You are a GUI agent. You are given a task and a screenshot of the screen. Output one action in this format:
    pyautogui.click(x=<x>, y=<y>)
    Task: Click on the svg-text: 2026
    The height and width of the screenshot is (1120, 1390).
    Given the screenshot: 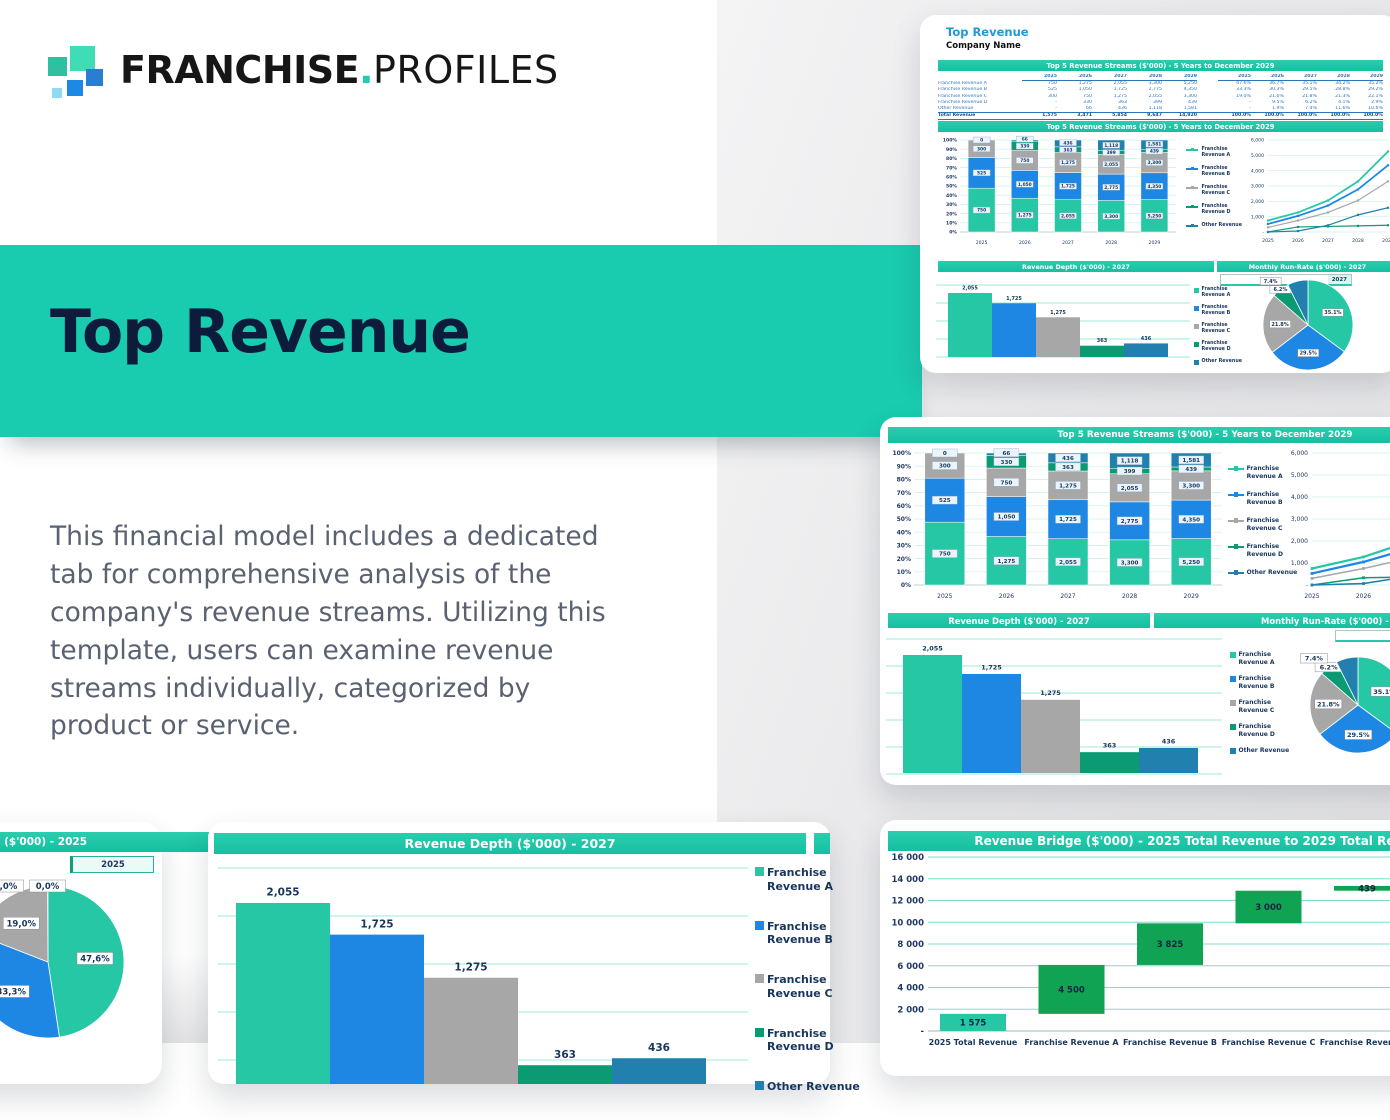 What is the action you would take?
    pyautogui.click(x=1363, y=596)
    